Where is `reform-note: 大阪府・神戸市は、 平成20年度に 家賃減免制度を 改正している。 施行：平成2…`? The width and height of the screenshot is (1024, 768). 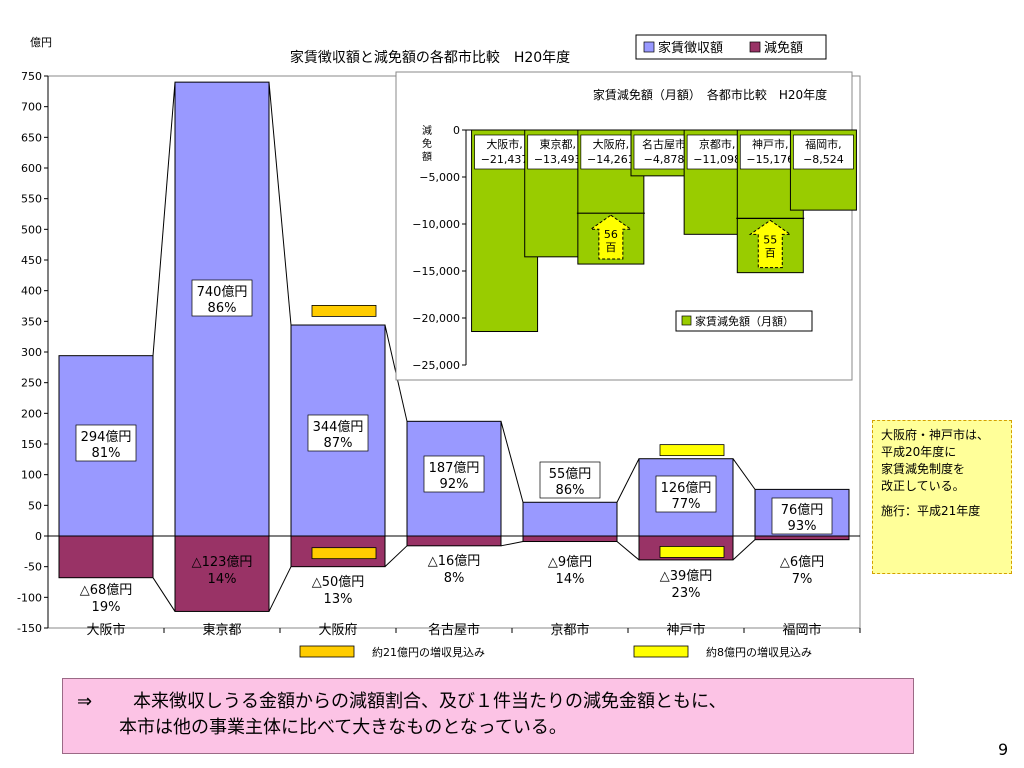 reform-note: 大阪府・神戸市は、 平成20年度に 家賃減免制度を 改正している。 施行：平成2… is located at coordinates (942, 497).